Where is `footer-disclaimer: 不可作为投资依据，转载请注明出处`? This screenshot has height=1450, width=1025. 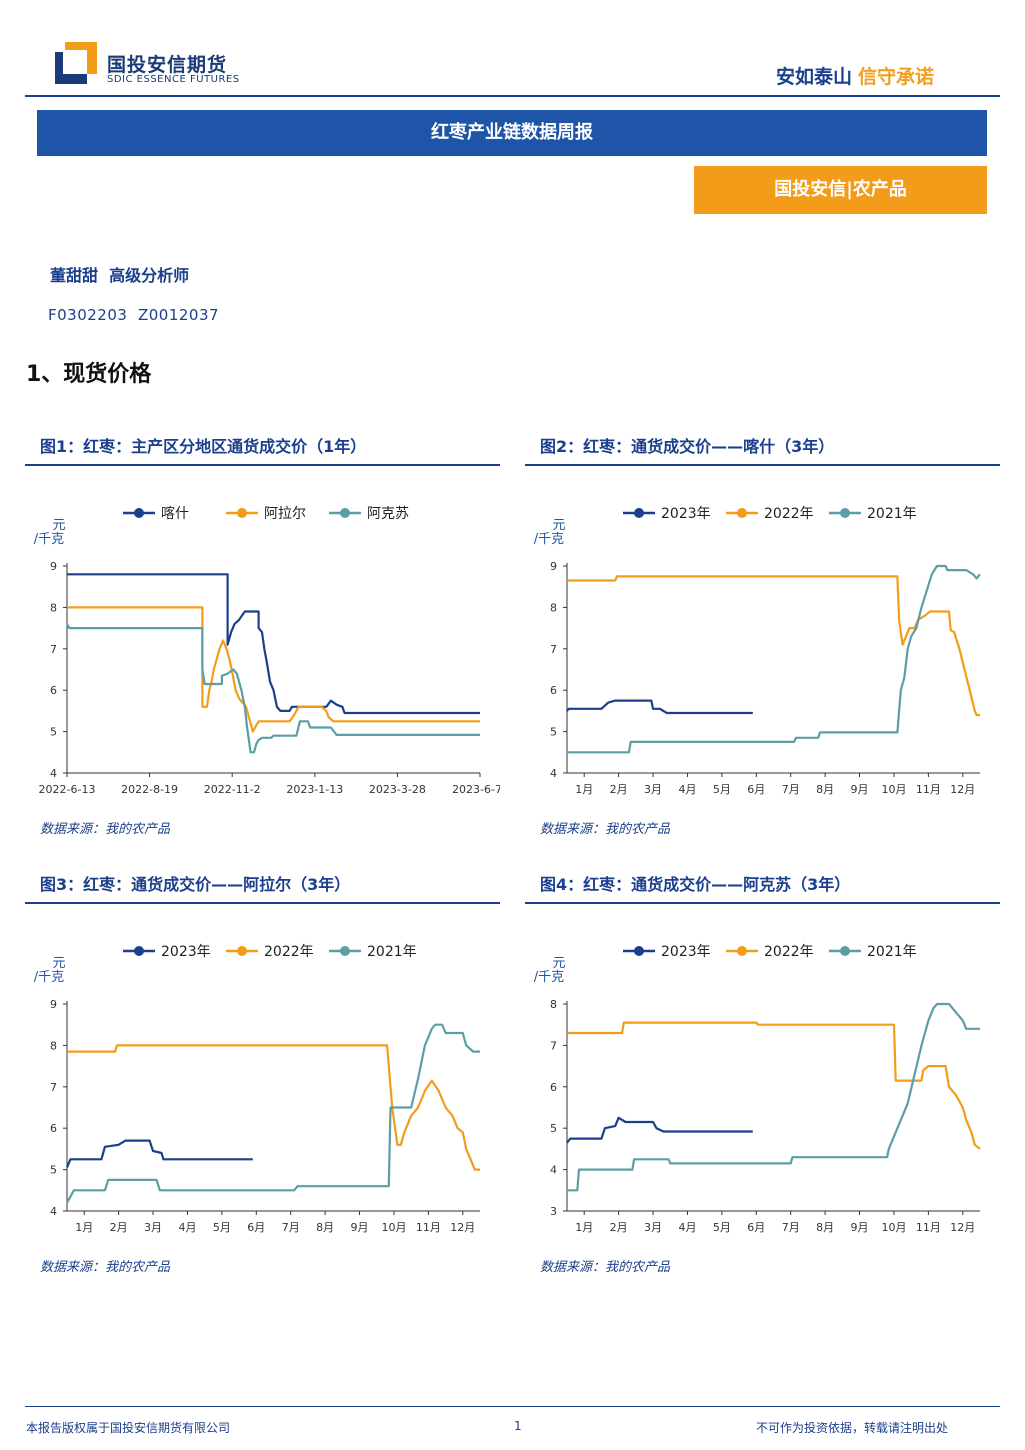 footer-disclaimer: 不可作为投资依据，转载请注明出处 is located at coordinates (852, 1428).